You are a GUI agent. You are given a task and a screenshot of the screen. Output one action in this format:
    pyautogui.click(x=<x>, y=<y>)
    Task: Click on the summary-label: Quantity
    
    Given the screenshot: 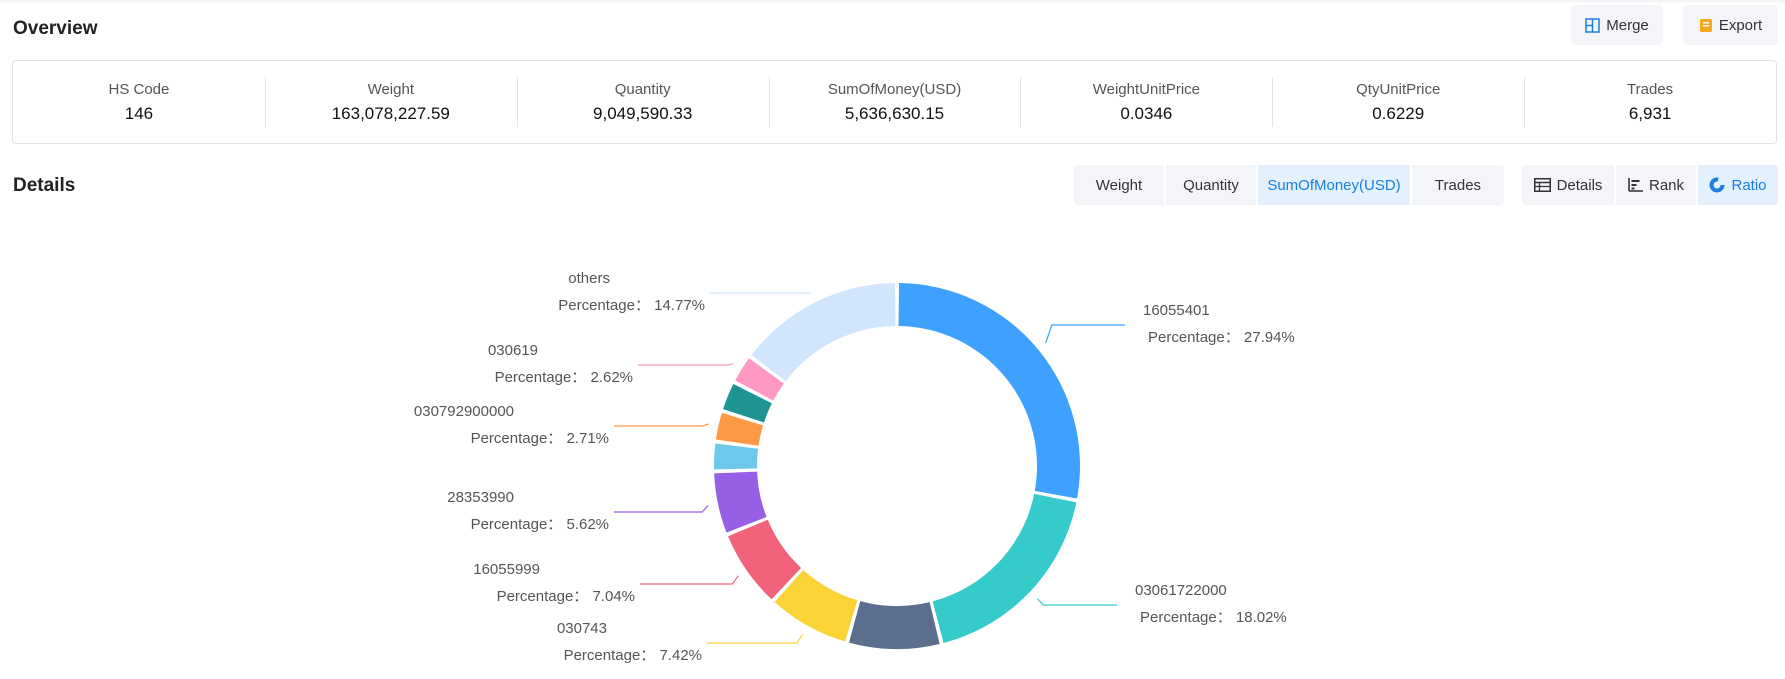 What is the action you would take?
    pyautogui.click(x=642, y=89)
    